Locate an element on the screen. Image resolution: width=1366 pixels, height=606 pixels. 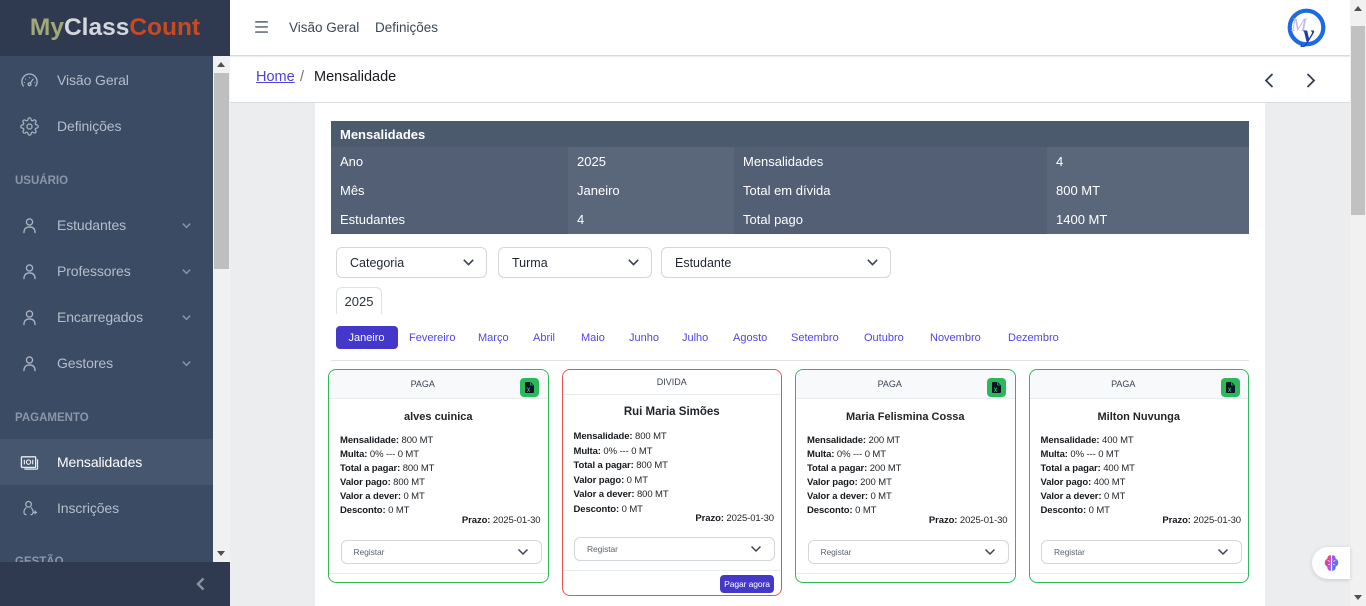
svg-text: y is located at coordinates (1307, 34).